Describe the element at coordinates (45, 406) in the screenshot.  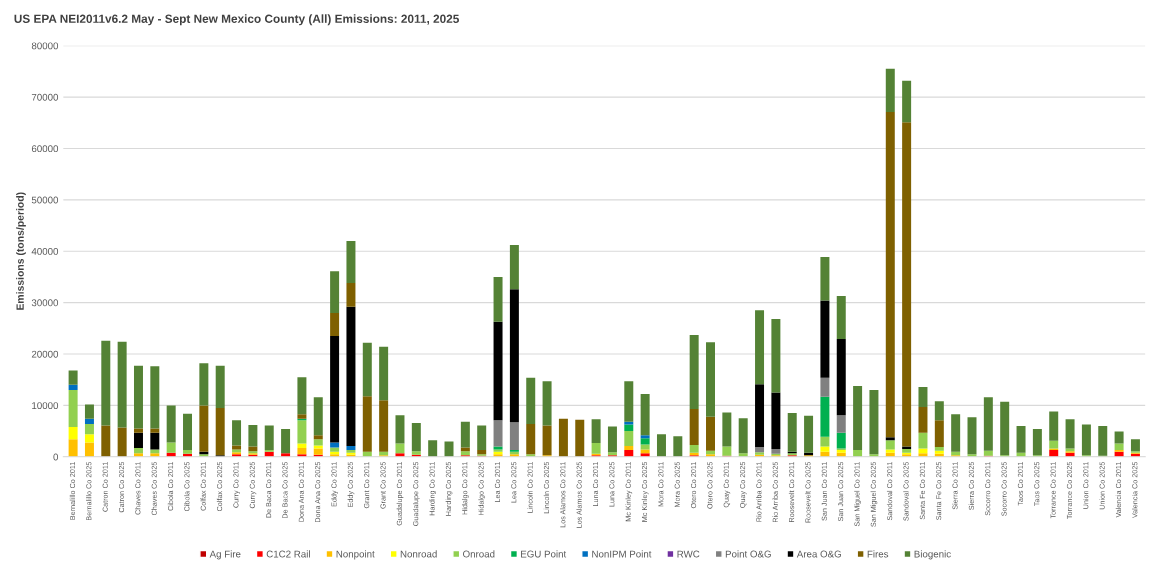
I see `y-tick-label: 10000` at that location.